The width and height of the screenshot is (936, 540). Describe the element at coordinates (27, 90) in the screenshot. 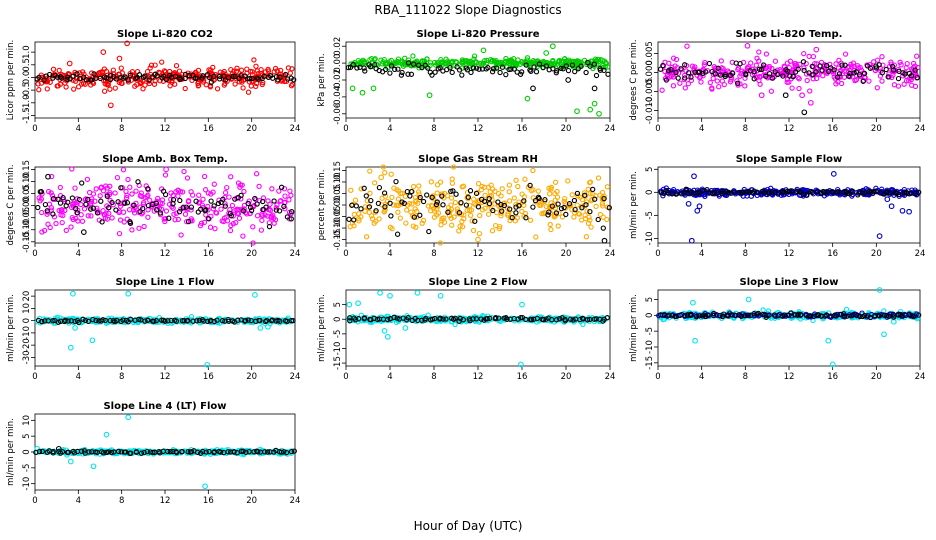

I see `y-tick-label: -0.5` at that location.